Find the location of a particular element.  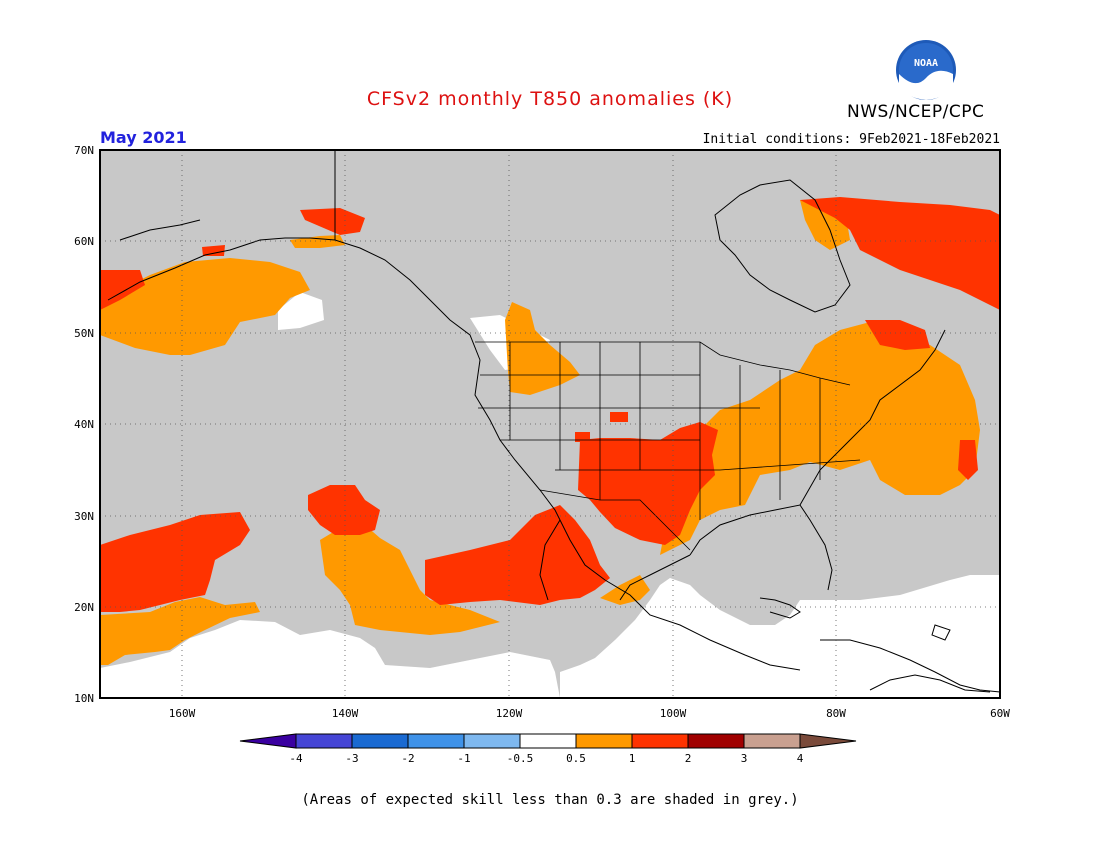

colorbar-tick-label: 0.5 is located at coordinates (576, 758).